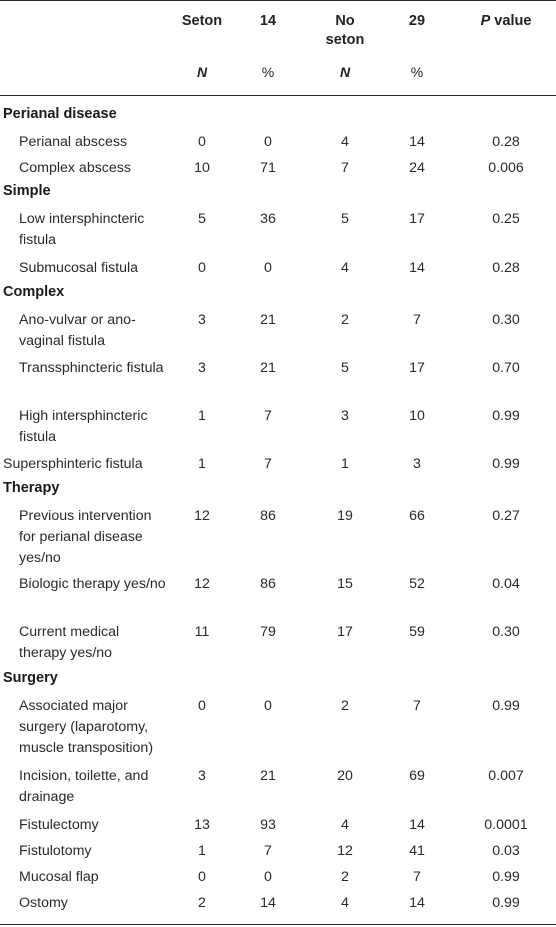 The height and width of the screenshot is (927, 556). Describe the element at coordinates (202, 219) in the screenshot. I see `cell-seton-n: 5` at that location.